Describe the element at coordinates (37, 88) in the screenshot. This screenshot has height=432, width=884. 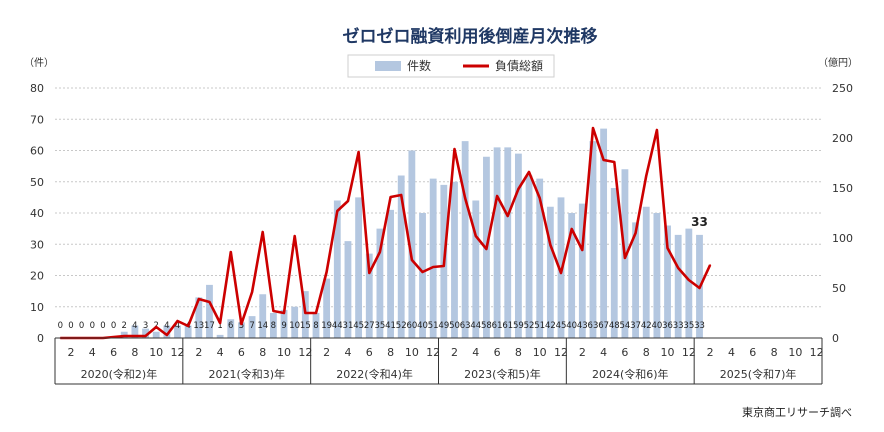
I see `y-left-tick-label: 80` at that location.